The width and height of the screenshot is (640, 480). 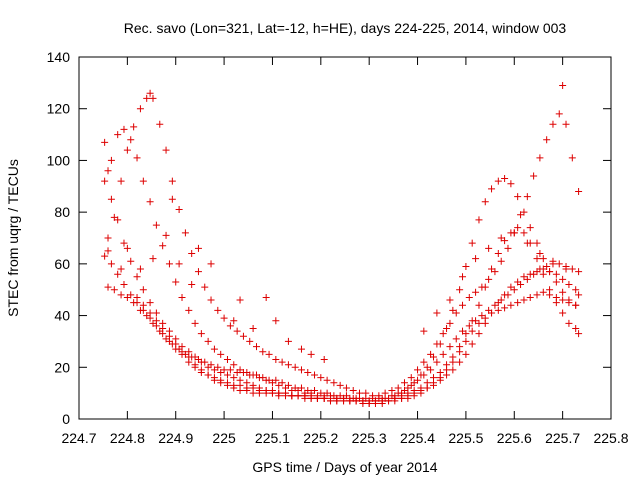 What do you see at coordinates (127, 438) in the screenshot?
I see `x-tick-label: 224.8` at bounding box center [127, 438].